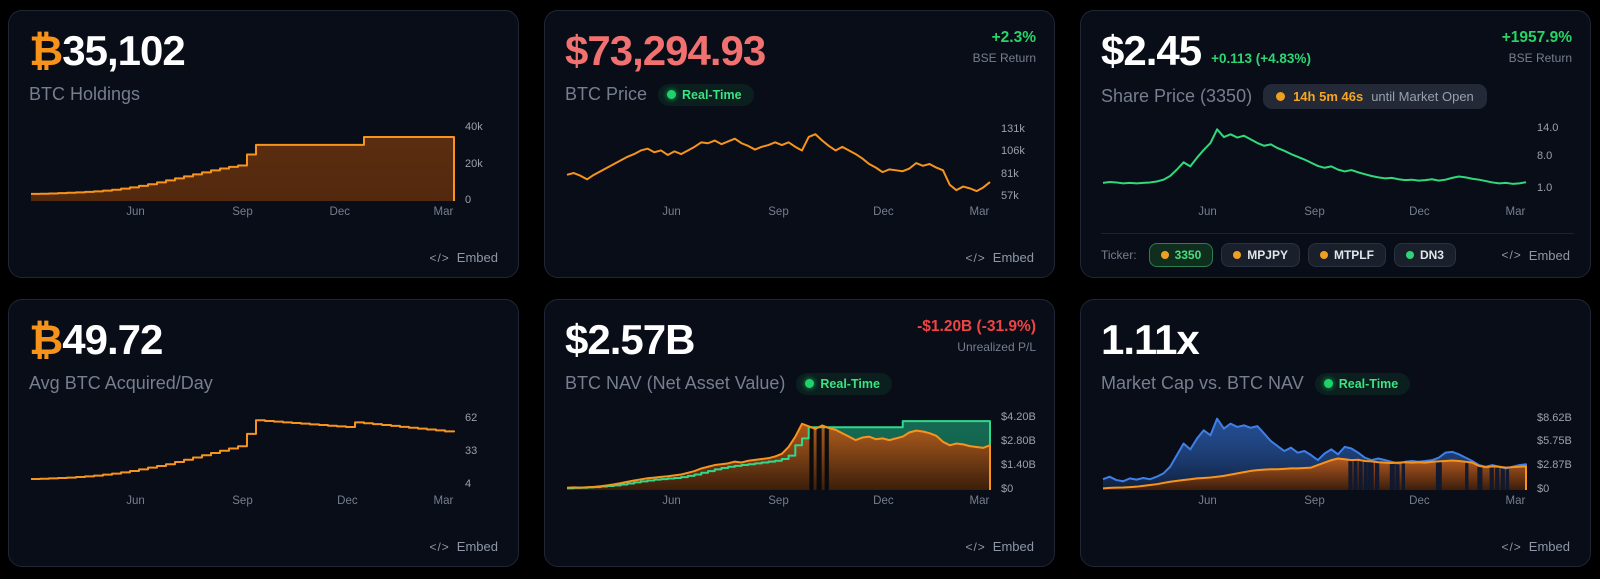 Image resolution: width=1600 pixels, height=579 pixels. I want to click on market-open-badge: 14h 5m 46s until Market Open, so click(1375, 96).